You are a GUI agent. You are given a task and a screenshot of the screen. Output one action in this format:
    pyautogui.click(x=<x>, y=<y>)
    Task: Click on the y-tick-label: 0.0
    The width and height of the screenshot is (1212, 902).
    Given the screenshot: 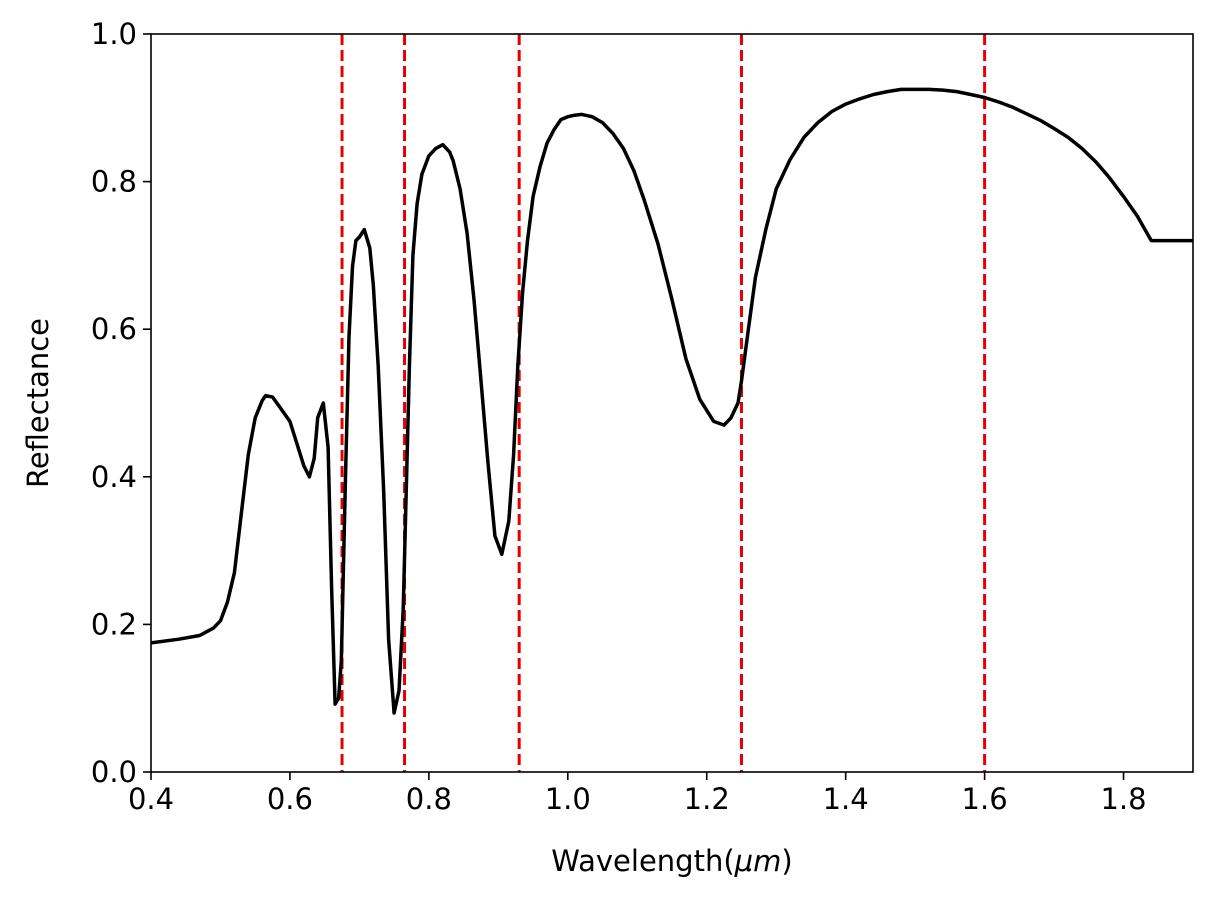 What is the action you would take?
    pyautogui.click(x=114, y=772)
    